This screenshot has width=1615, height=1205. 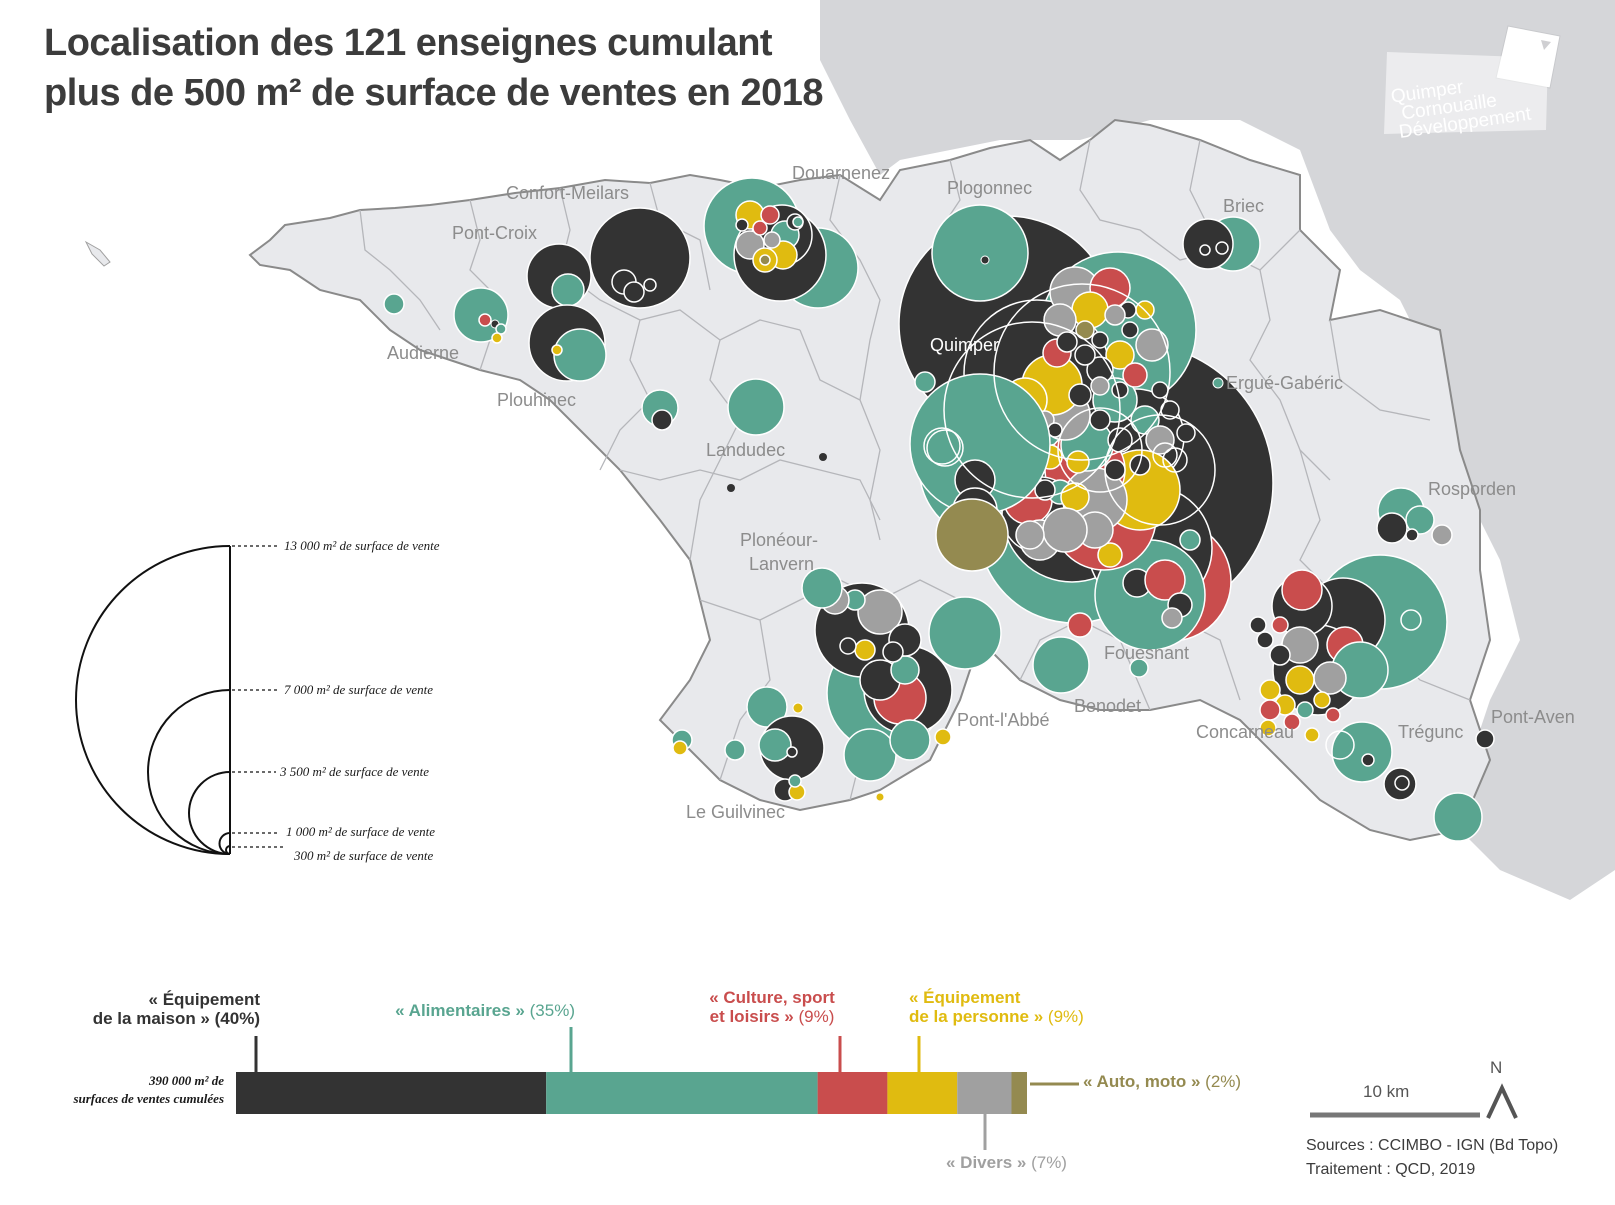 What do you see at coordinates (772, 997) in the screenshot?
I see `label-text: « Culture, sport` at bounding box center [772, 997].